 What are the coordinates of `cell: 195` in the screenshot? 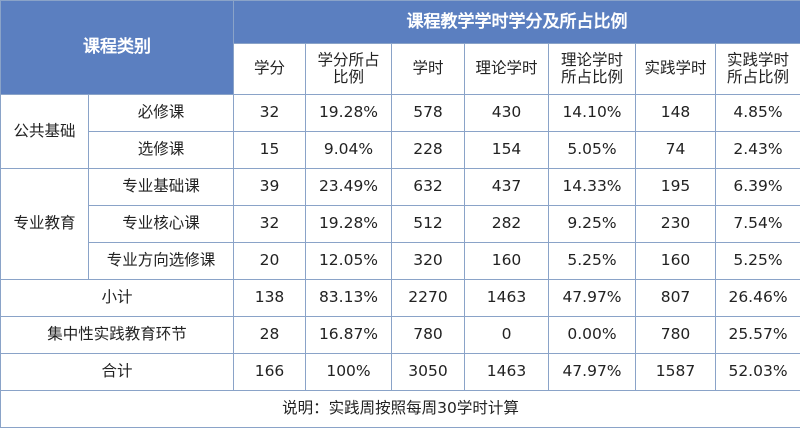 It's located at (676, 187).